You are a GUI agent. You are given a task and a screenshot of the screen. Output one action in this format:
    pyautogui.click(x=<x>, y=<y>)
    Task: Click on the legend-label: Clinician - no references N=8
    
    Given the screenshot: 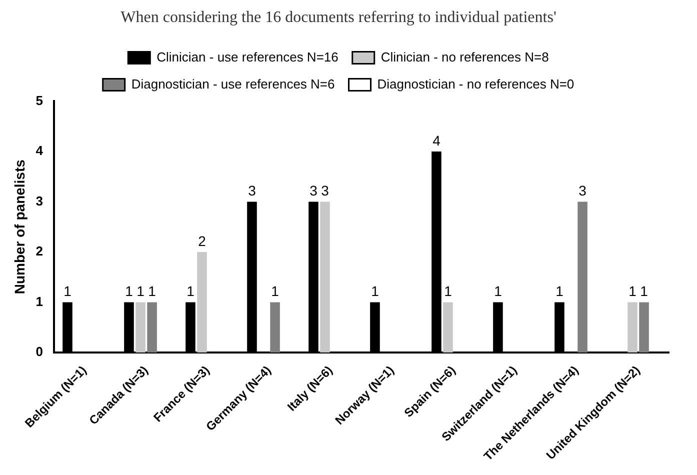 What is the action you would take?
    pyautogui.click(x=464, y=56)
    